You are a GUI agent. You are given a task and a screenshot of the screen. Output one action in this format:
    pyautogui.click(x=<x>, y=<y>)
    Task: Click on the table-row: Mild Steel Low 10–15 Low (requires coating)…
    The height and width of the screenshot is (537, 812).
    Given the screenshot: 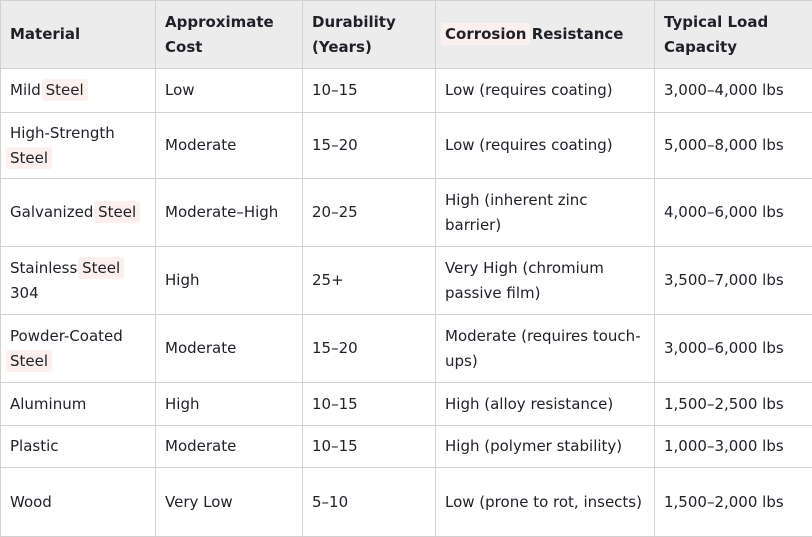 What is the action you would take?
    pyautogui.click(x=406, y=90)
    